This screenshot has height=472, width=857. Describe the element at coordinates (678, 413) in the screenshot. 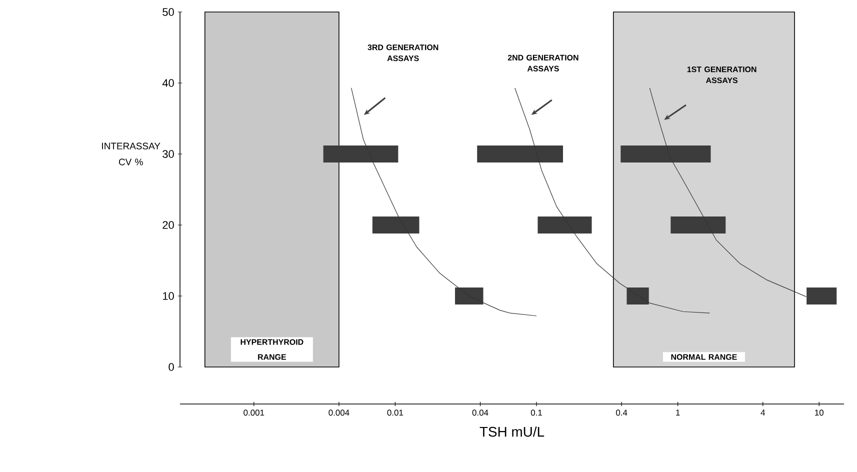

I see `x-tick-label: 1` at that location.